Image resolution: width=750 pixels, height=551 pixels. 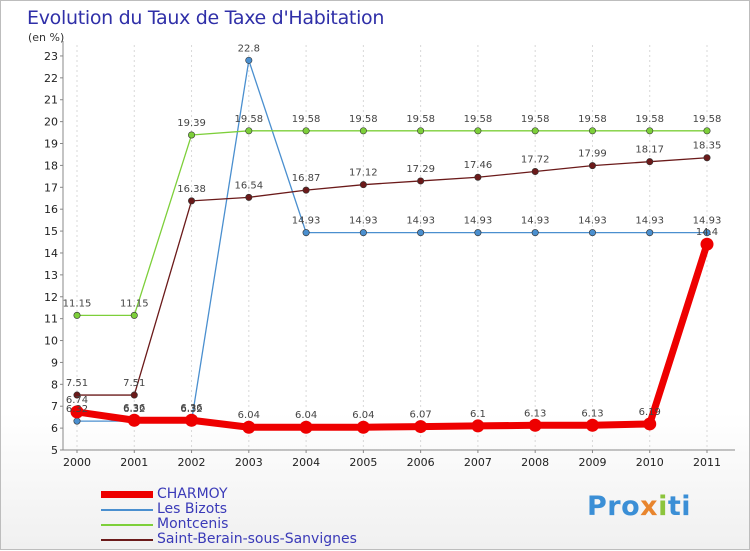 What do you see at coordinates (650, 462) in the screenshot?
I see `x-tick-label: 2010` at bounding box center [650, 462].